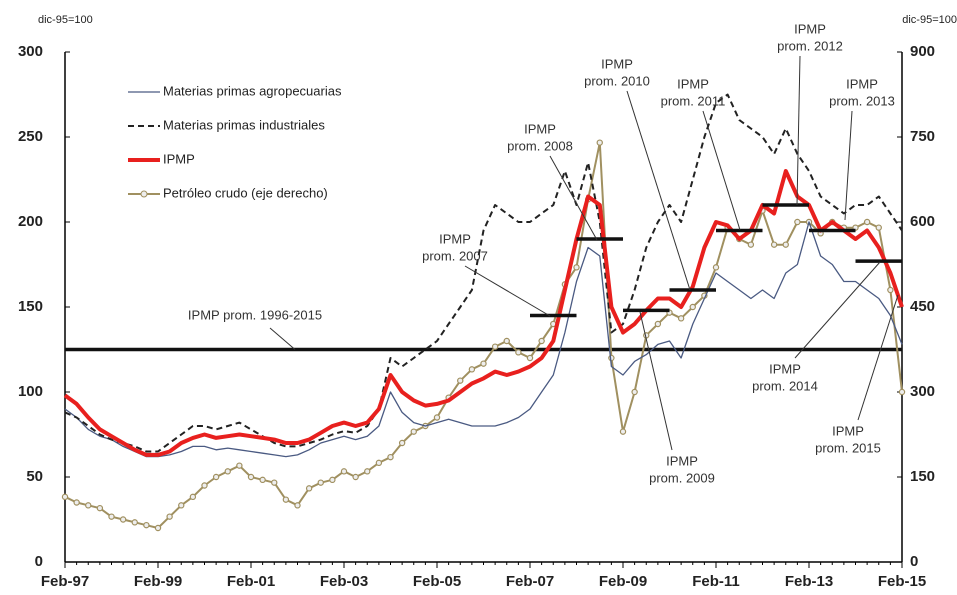 The height and width of the screenshot is (595, 957). I want to click on x-tick-label: Feb-05, so click(437, 581).